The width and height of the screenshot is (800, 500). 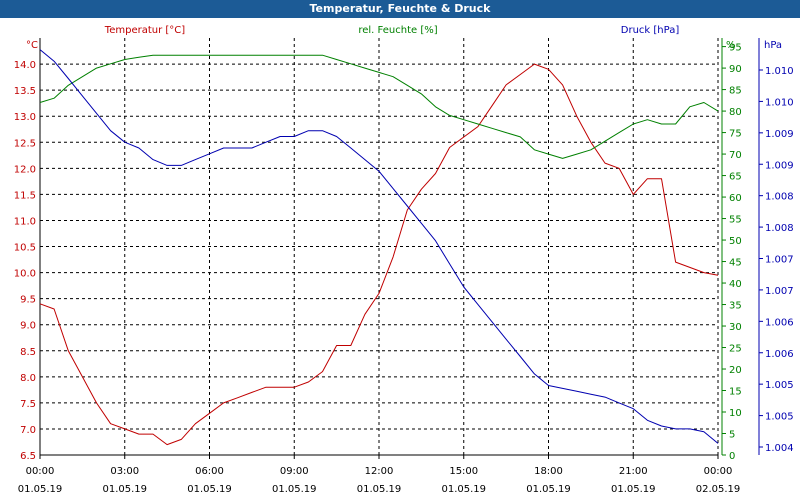 What do you see at coordinates (735, 91) in the screenshot?
I see `mid-tick-label: 85` at bounding box center [735, 91].